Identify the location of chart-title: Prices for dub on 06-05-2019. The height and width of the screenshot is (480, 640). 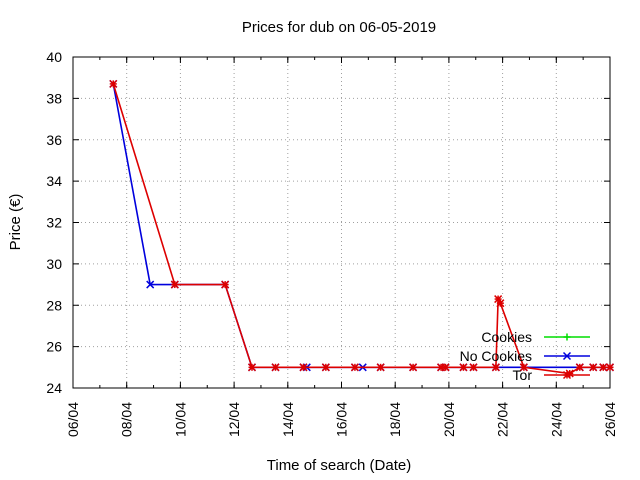
(339, 27).